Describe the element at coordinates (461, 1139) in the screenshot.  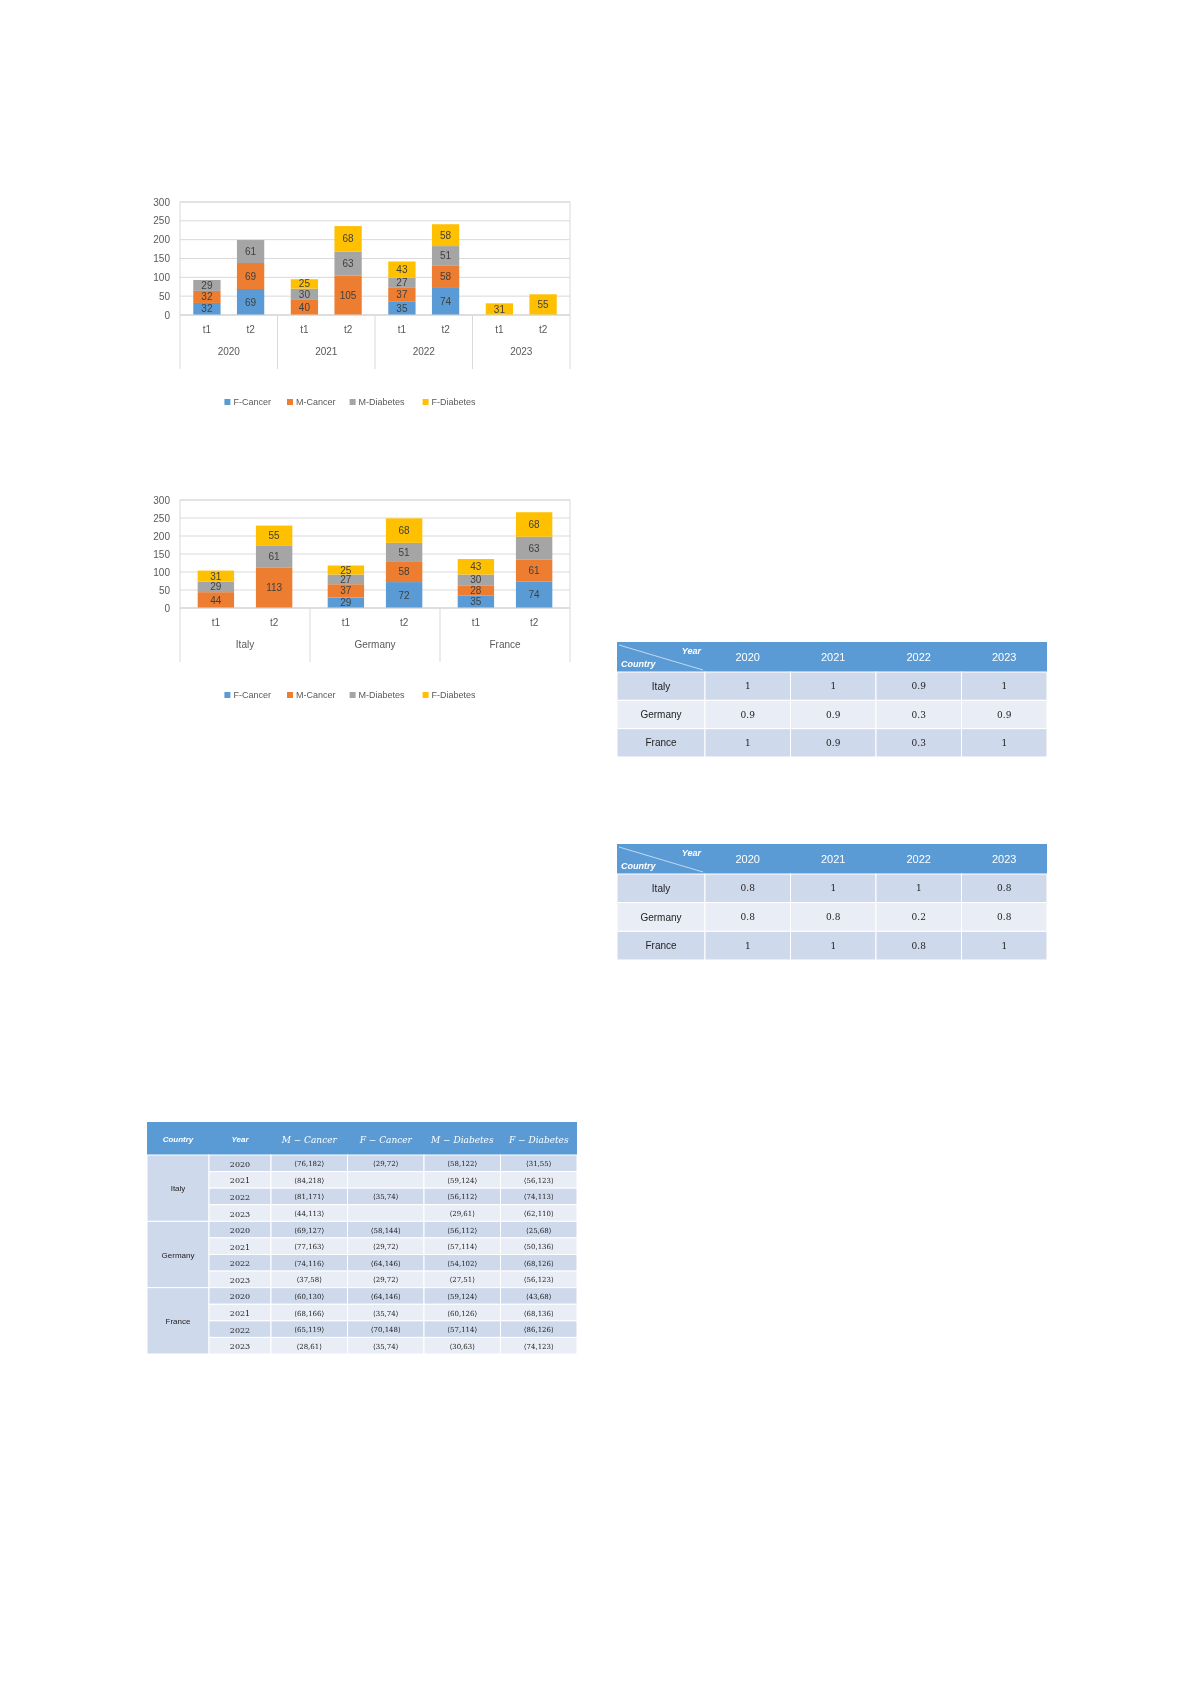
I see `x-tick-label: M − Diabetes` at that location.